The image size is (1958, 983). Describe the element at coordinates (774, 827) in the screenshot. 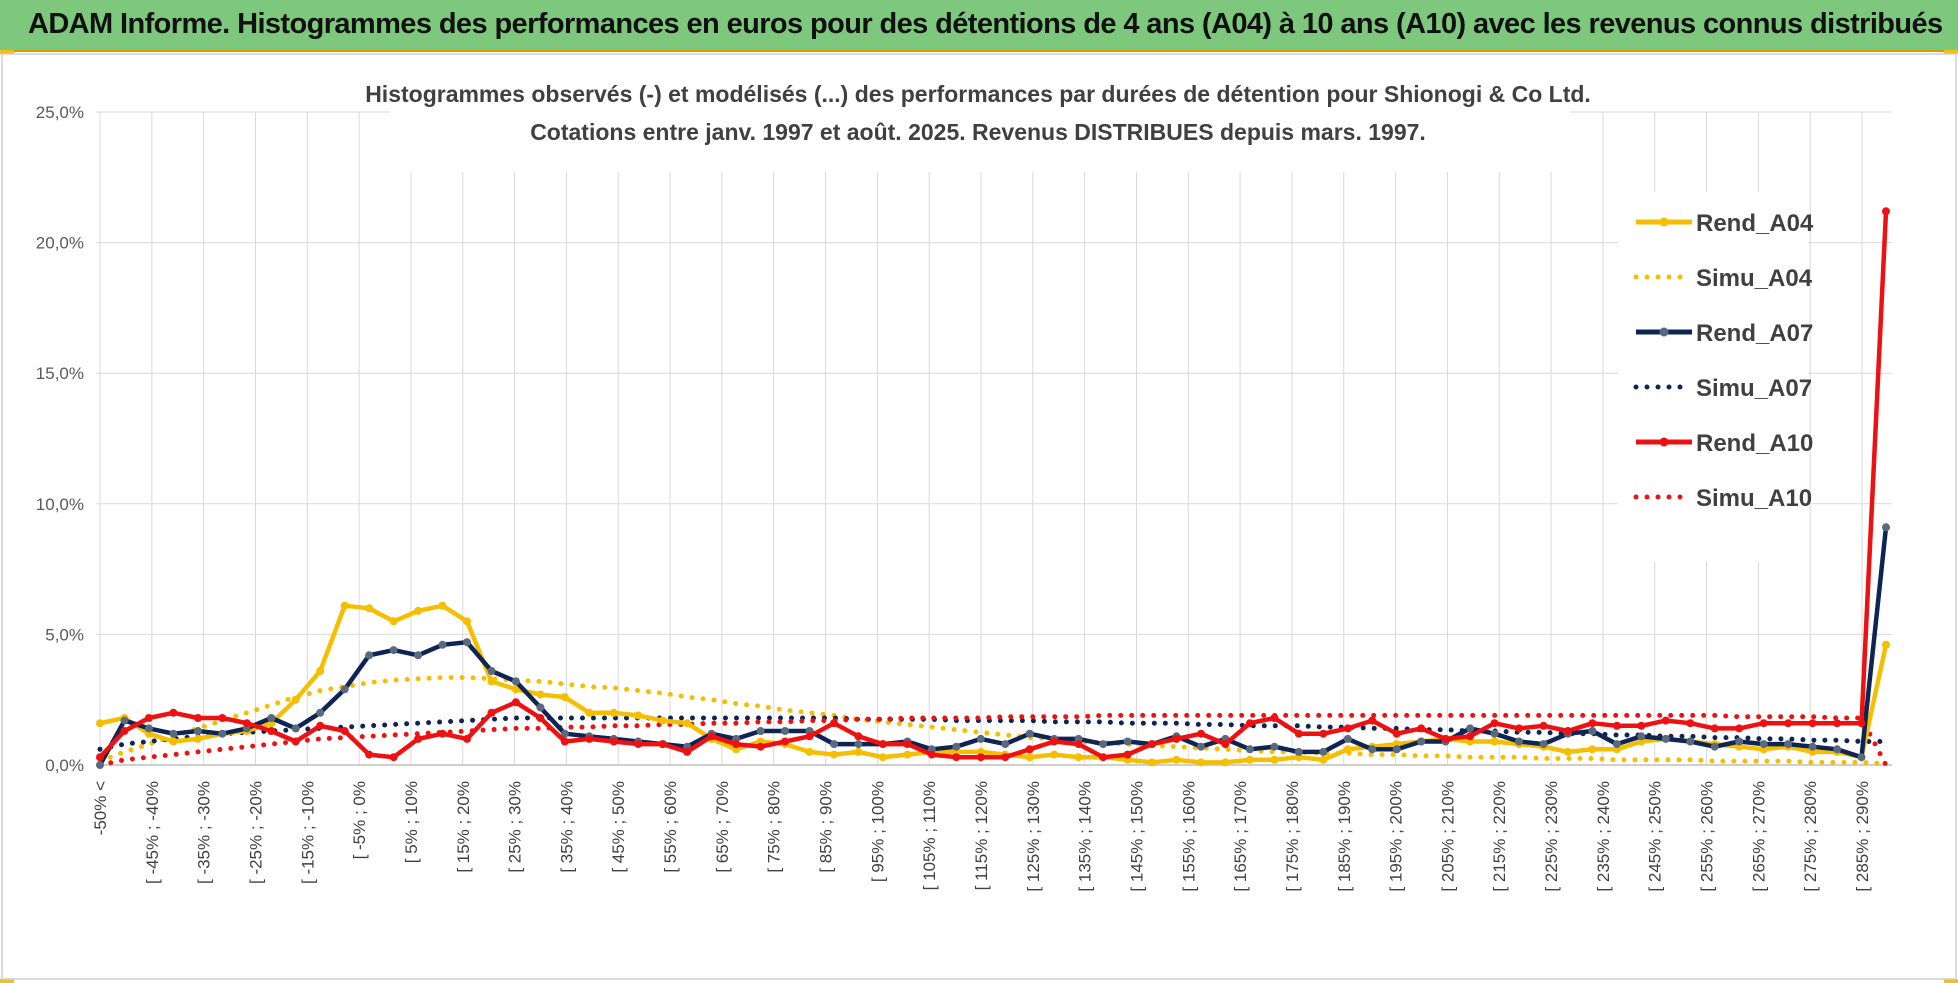

I see `x-tick-label: [ 75% ; 80%` at that location.